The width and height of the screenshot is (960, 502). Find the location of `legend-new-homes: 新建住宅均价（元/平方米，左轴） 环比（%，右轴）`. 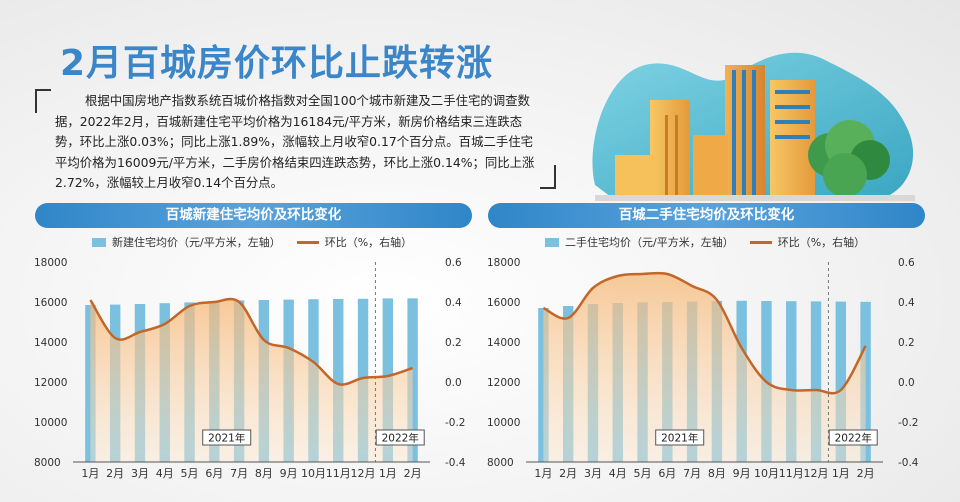

legend-new-homes: 新建住宅均价（元/平方米，左轴） 环比（%，右轴） is located at coordinates (252, 242).